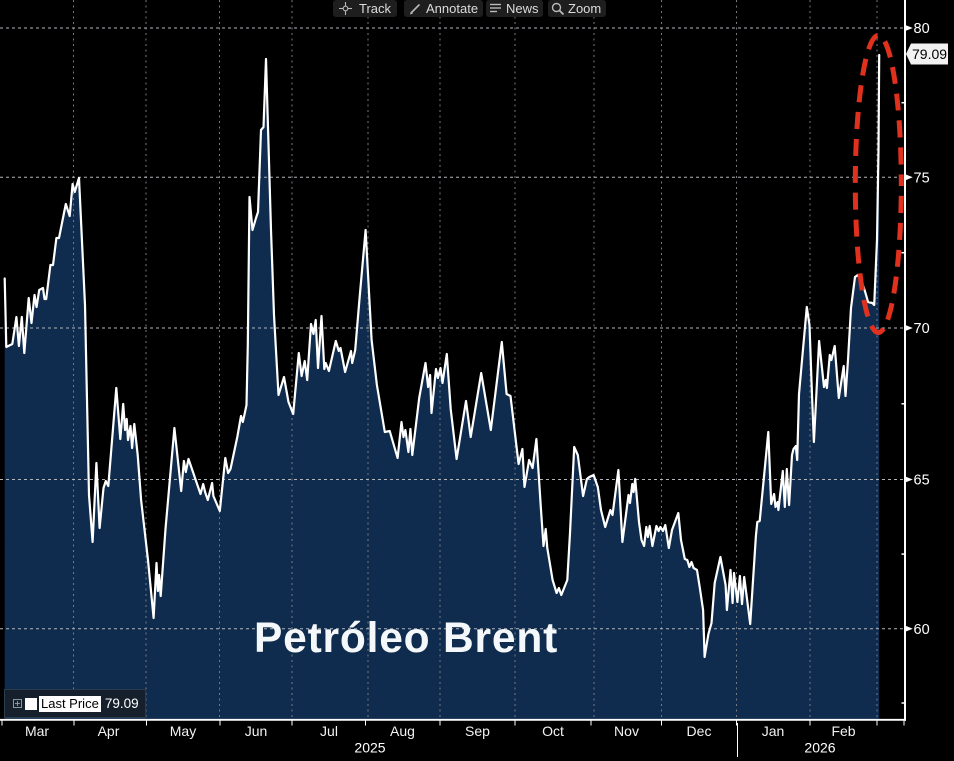 This screenshot has height=761, width=954. I want to click on svg-text: Oct, so click(553, 731).